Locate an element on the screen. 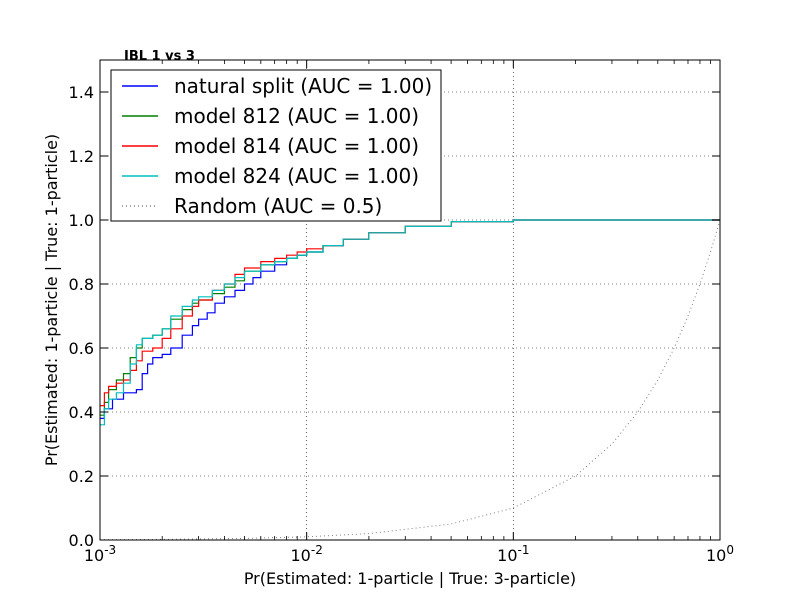  y-tick-label: 1.0 is located at coordinates (81, 220).